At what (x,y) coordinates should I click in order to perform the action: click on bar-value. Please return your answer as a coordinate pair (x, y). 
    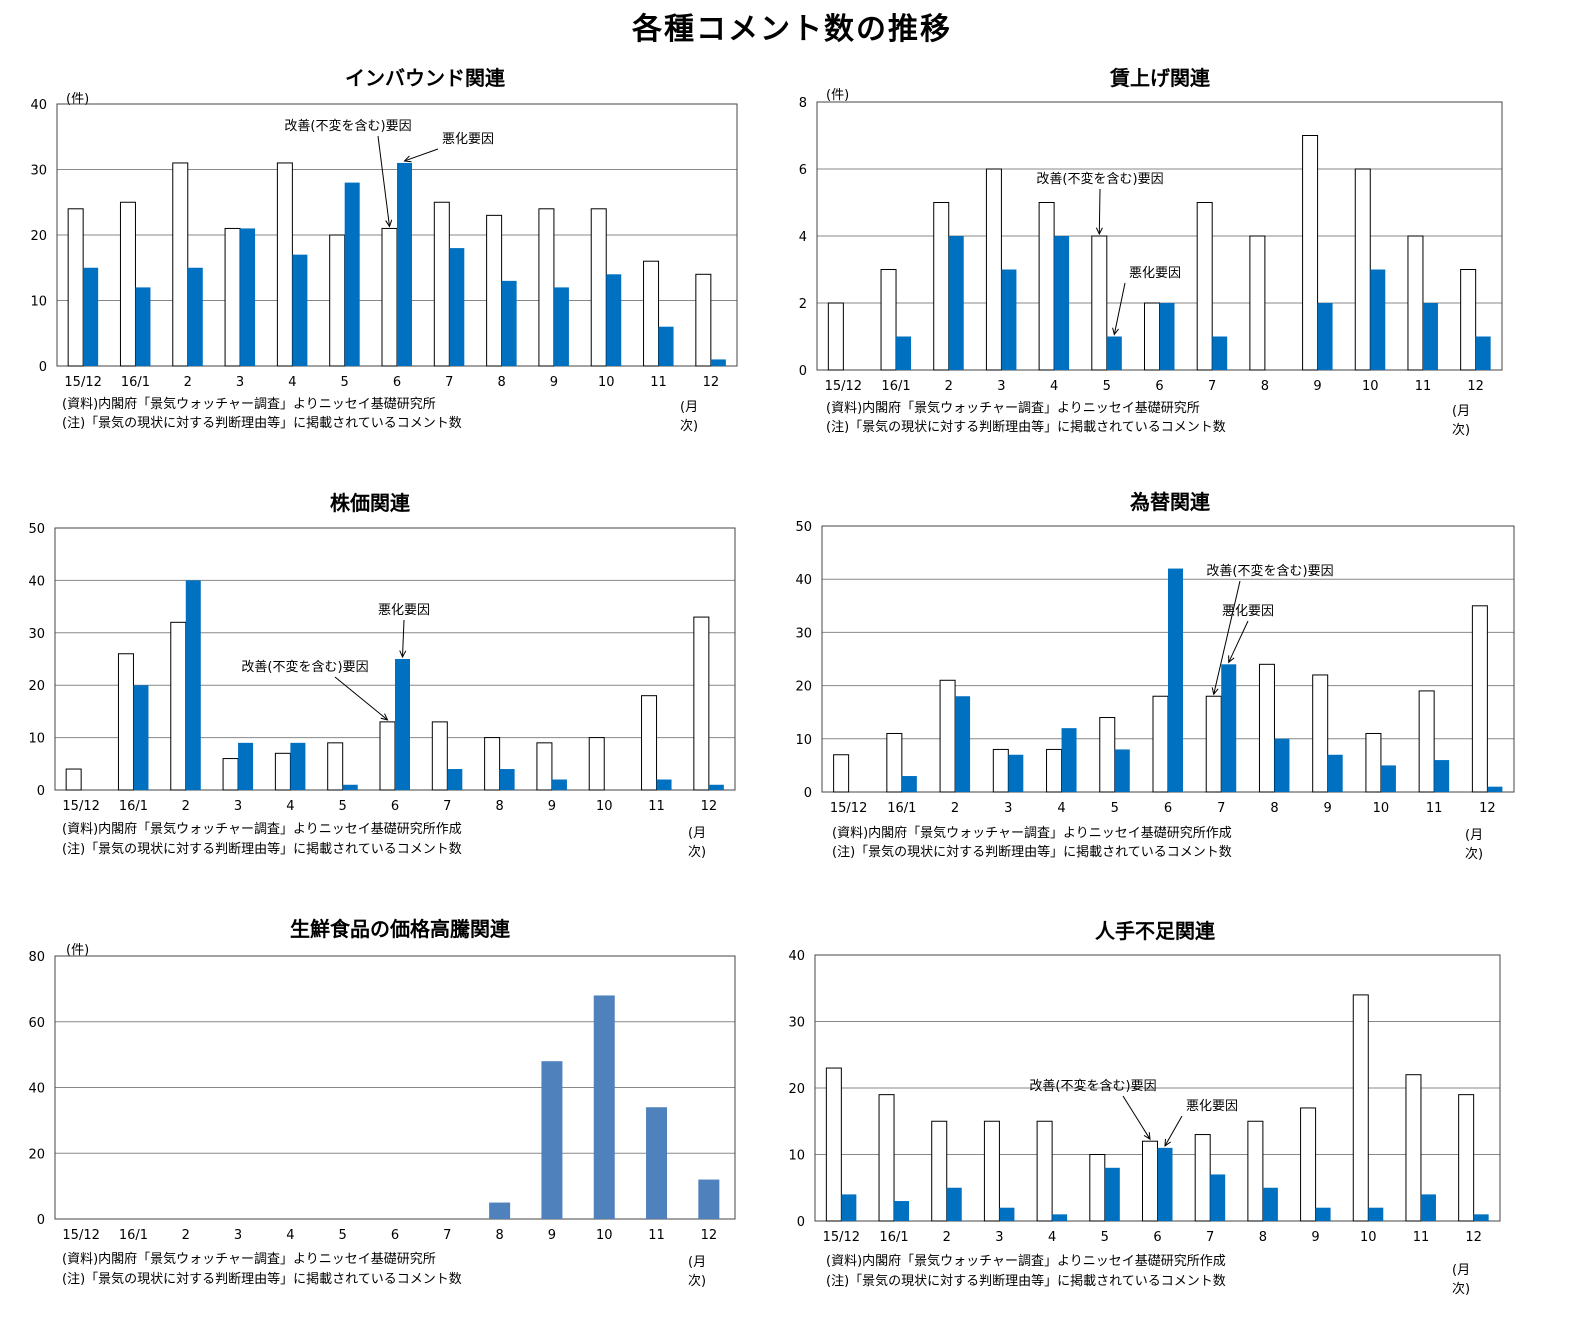
    Looking at the image, I should click on (657, 1163).